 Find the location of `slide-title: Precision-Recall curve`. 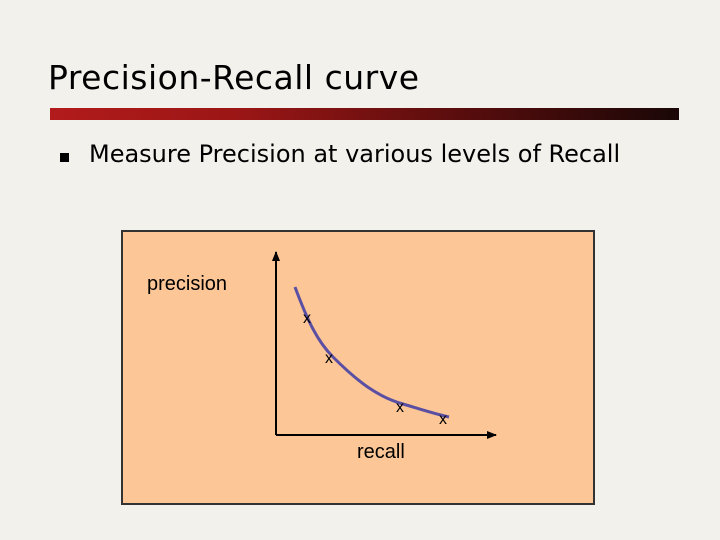

slide-title: Precision-Recall curve is located at coordinates (234, 77).